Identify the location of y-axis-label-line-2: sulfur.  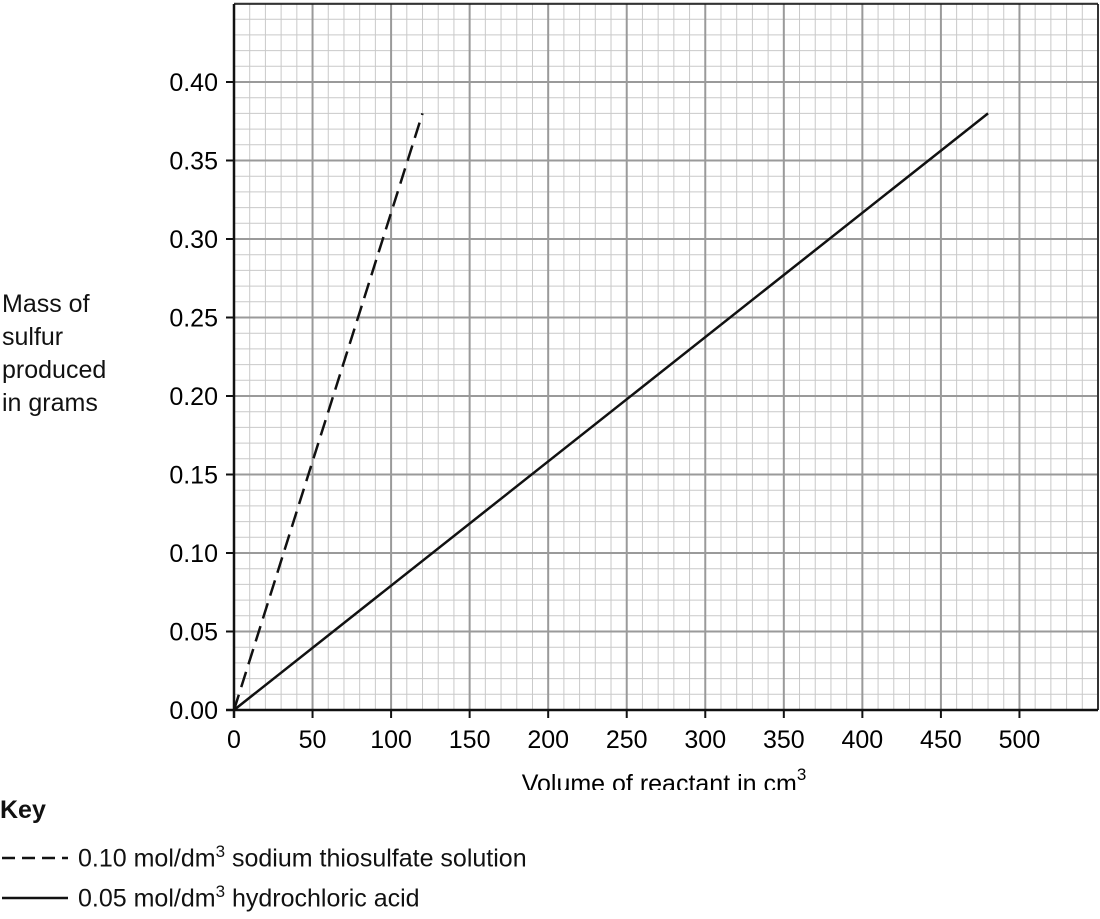
(33, 337).